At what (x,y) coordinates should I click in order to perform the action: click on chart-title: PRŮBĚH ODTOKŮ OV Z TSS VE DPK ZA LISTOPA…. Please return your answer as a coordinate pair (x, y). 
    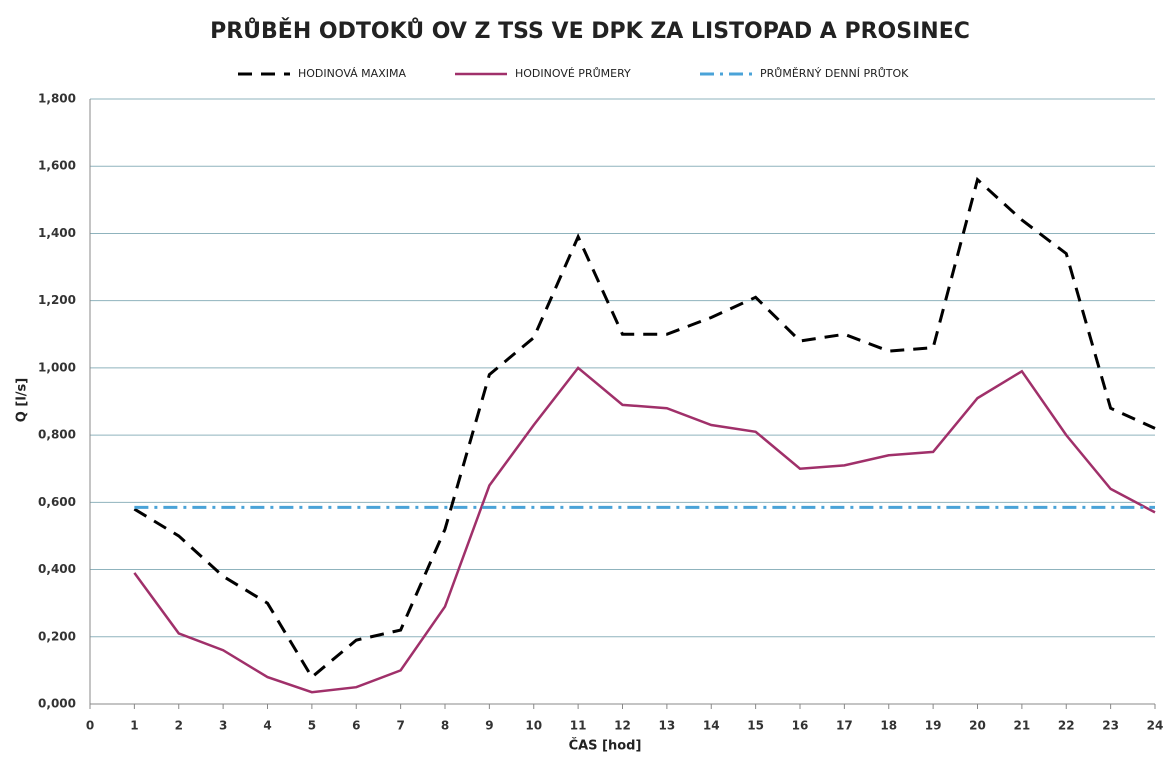
    Looking at the image, I should click on (590, 31).